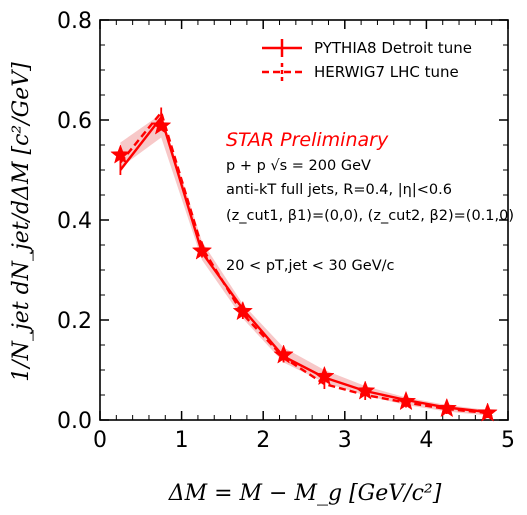 The height and width of the screenshot is (515, 527). What do you see at coordinates (339, 190) in the screenshot?
I see `annotation-jets: anti-kT full jets, R=0.4, |η|<0.6` at bounding box center [339, 190].